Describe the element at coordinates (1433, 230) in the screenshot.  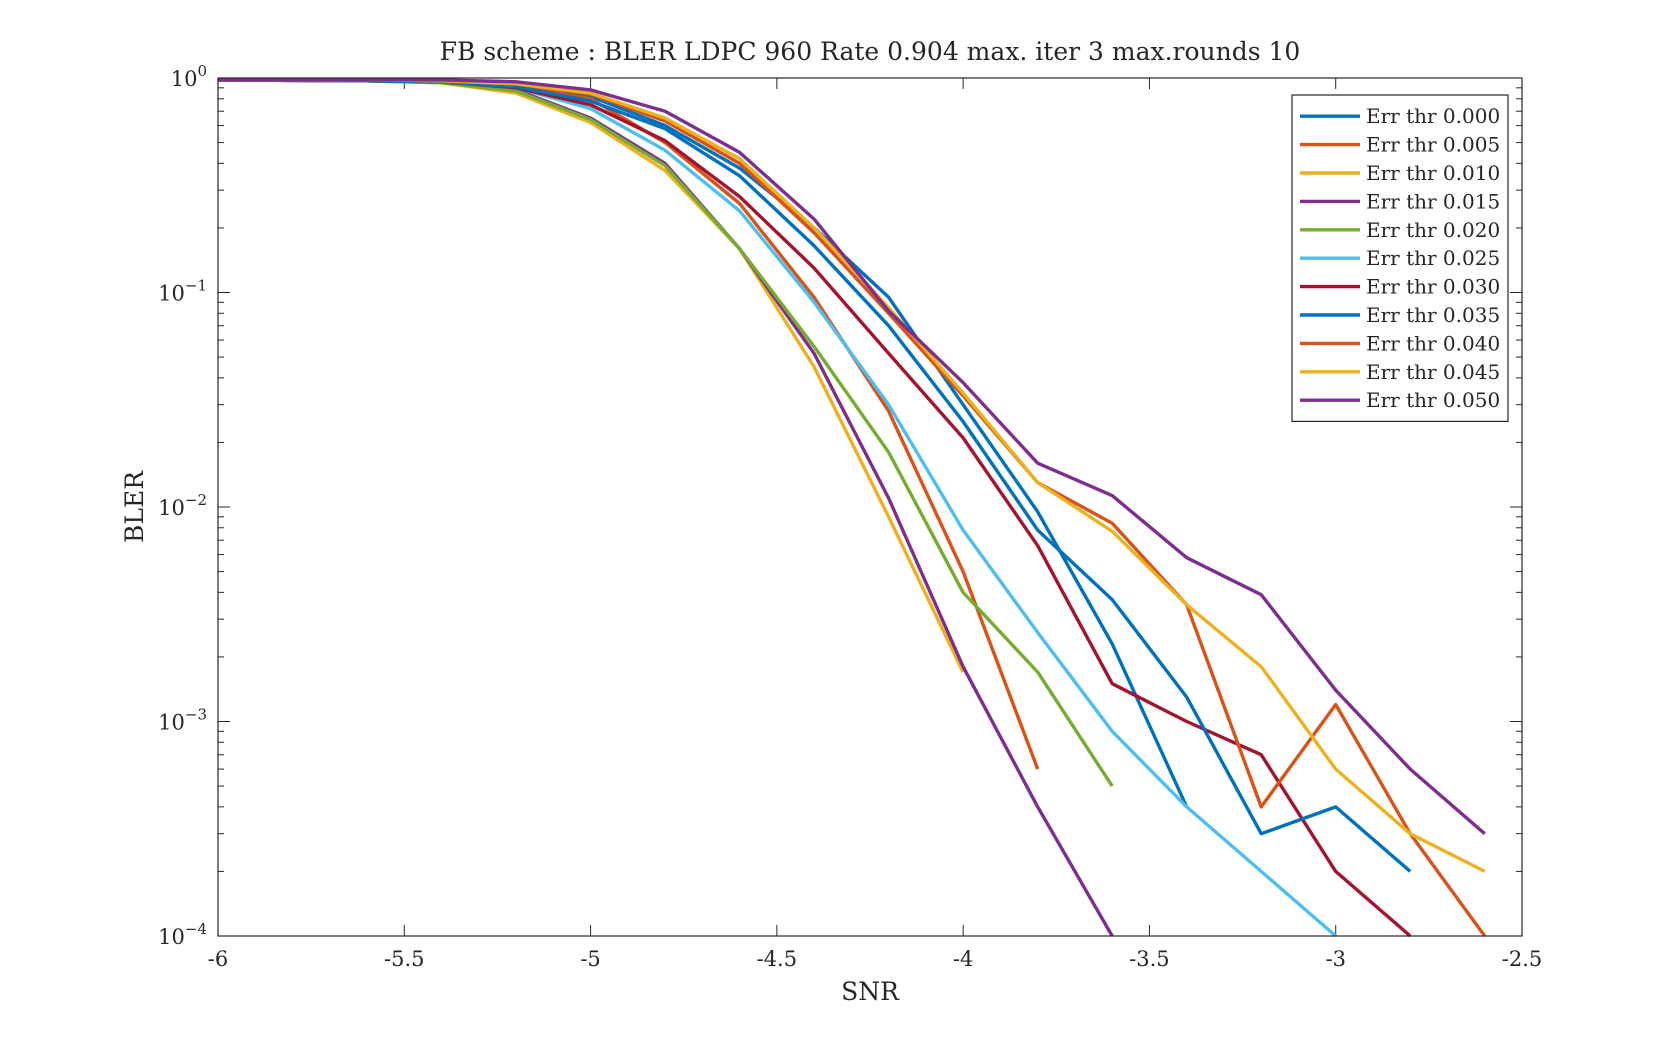
I see `legend-label: Err thr 0.020` at that location.